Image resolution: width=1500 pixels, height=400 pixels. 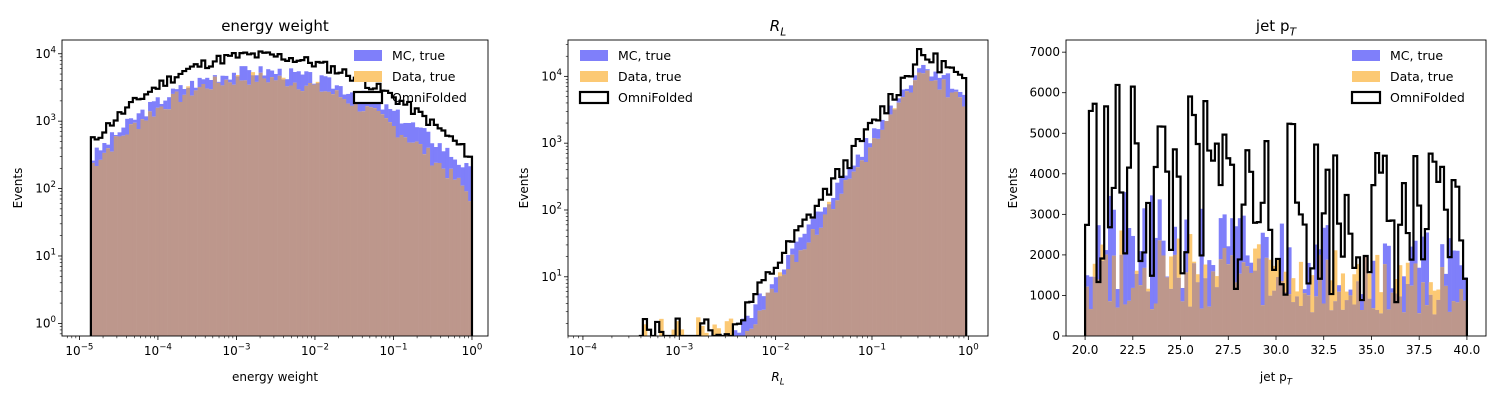 What do you see at coordinates (45, 322) in the screenshot?
I see `y-tick-label: 10⁰` at bounding box center [45, 322].